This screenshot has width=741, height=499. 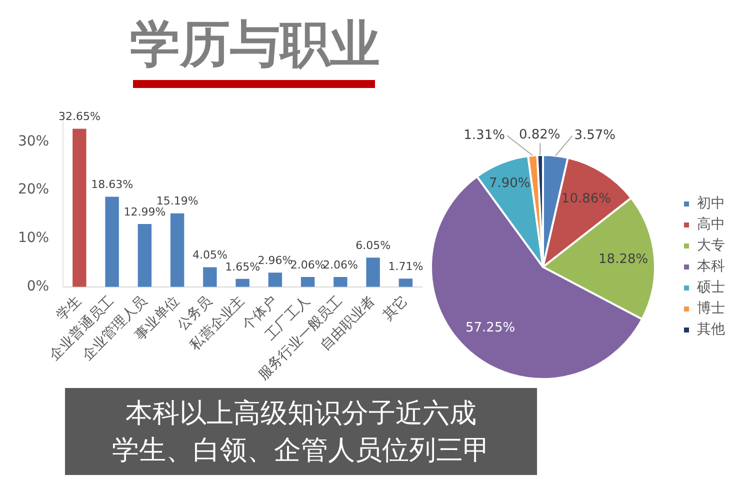 I want to click on y-tick-label: 30%, so click(x=34, y=141).